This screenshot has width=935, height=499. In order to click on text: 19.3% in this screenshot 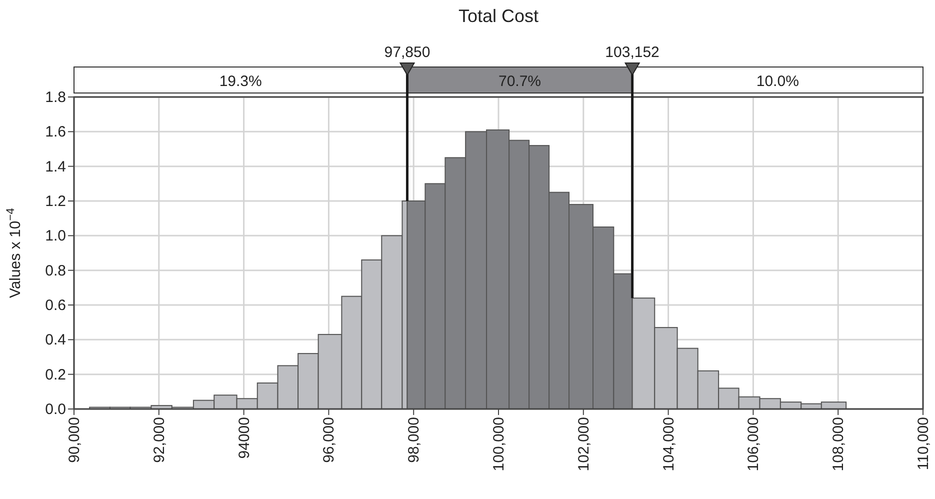, I will do `click(240, 81)`.